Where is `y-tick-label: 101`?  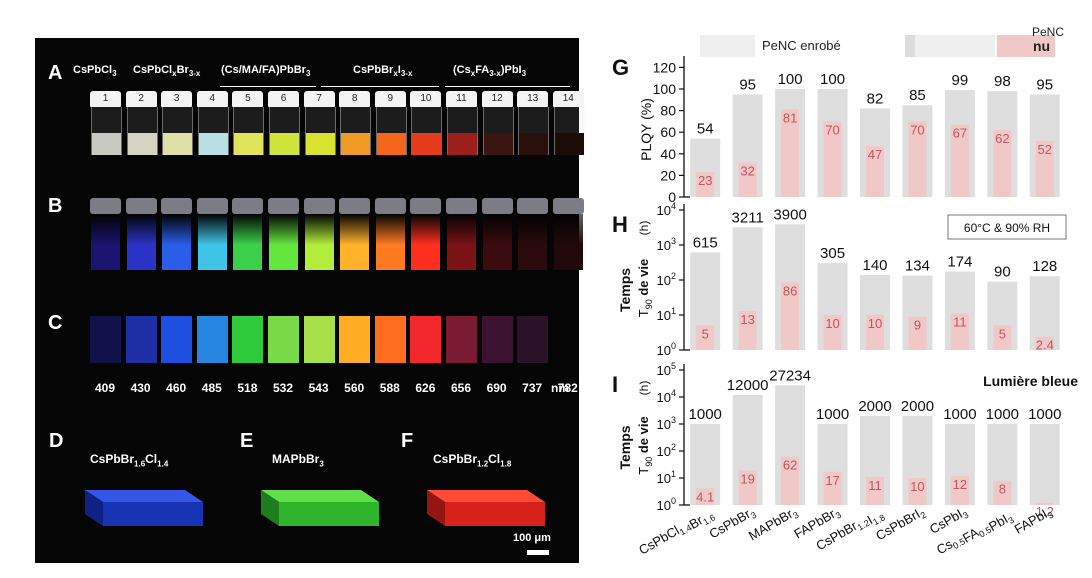
y-tick-label: 101 is located at coordinates (666, 477).